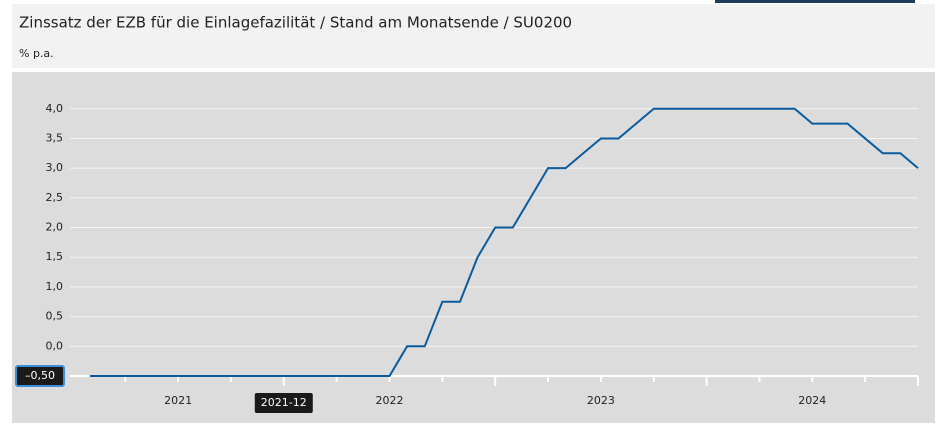  I want to click on y-tick-label: 1,5, so click(55, 256).